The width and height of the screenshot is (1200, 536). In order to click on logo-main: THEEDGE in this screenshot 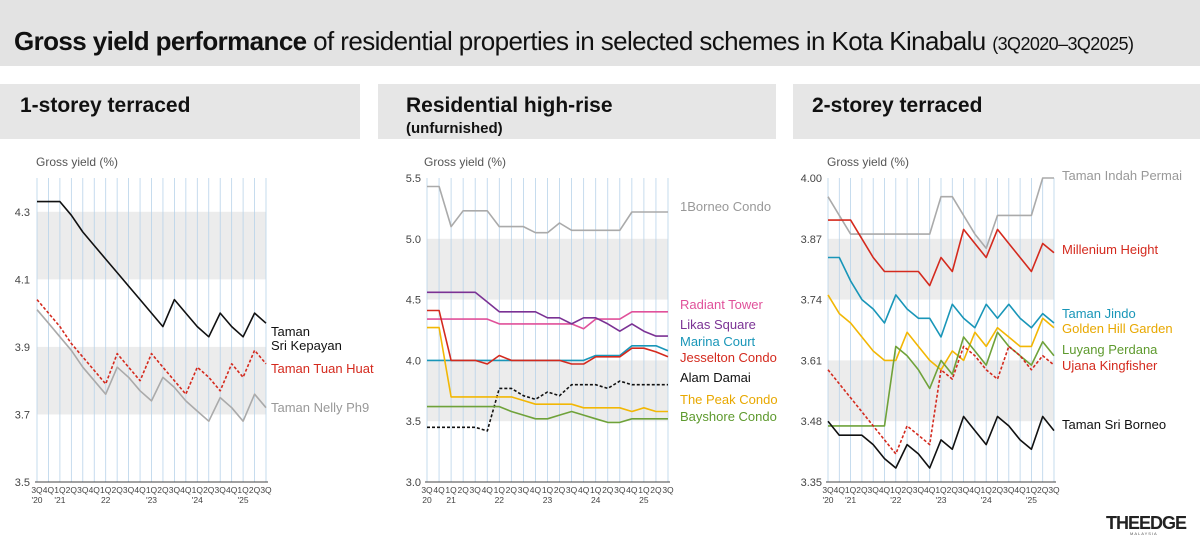, I will do `click(1146, 523)`.